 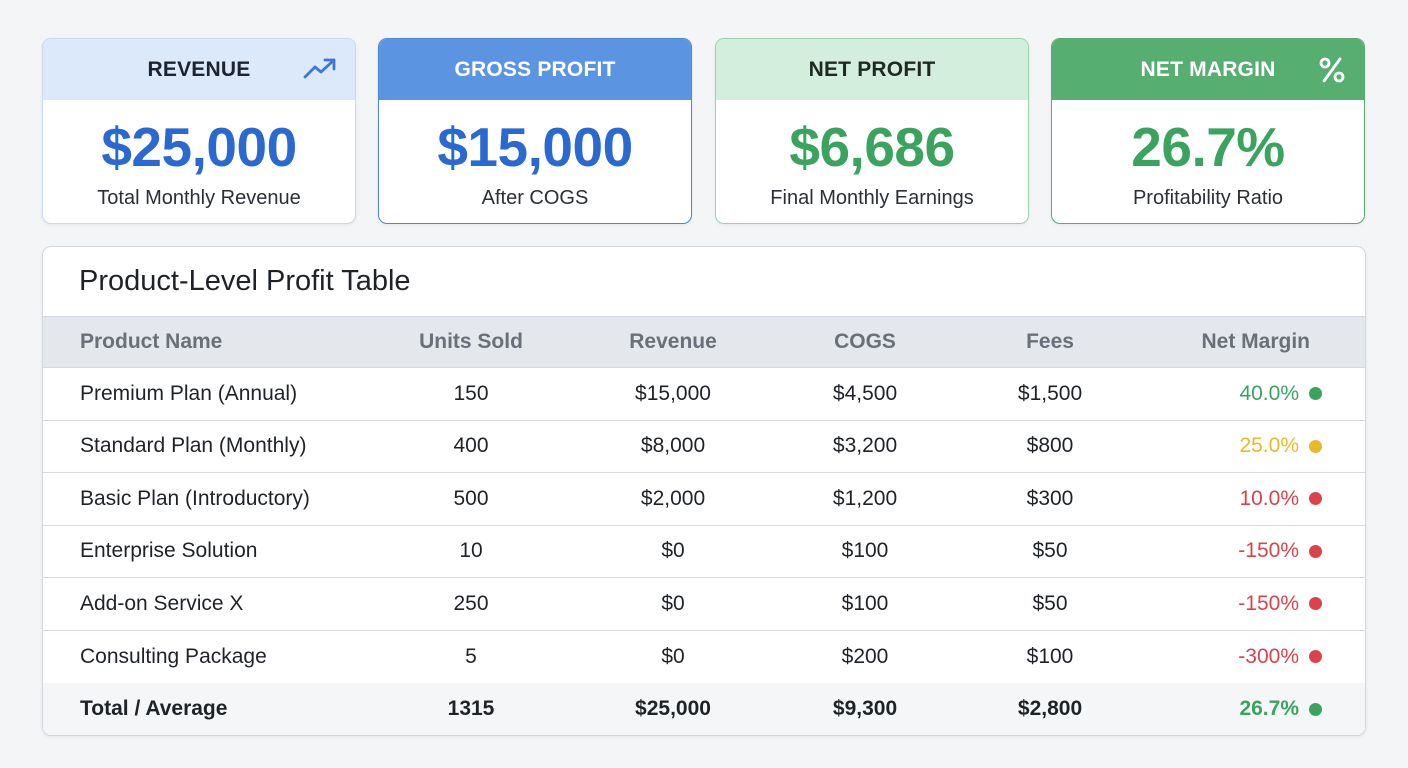 I want to click on table-row: Add-on Service X 250 $0 $100 $50 -150%, so click(x=704, y=604).